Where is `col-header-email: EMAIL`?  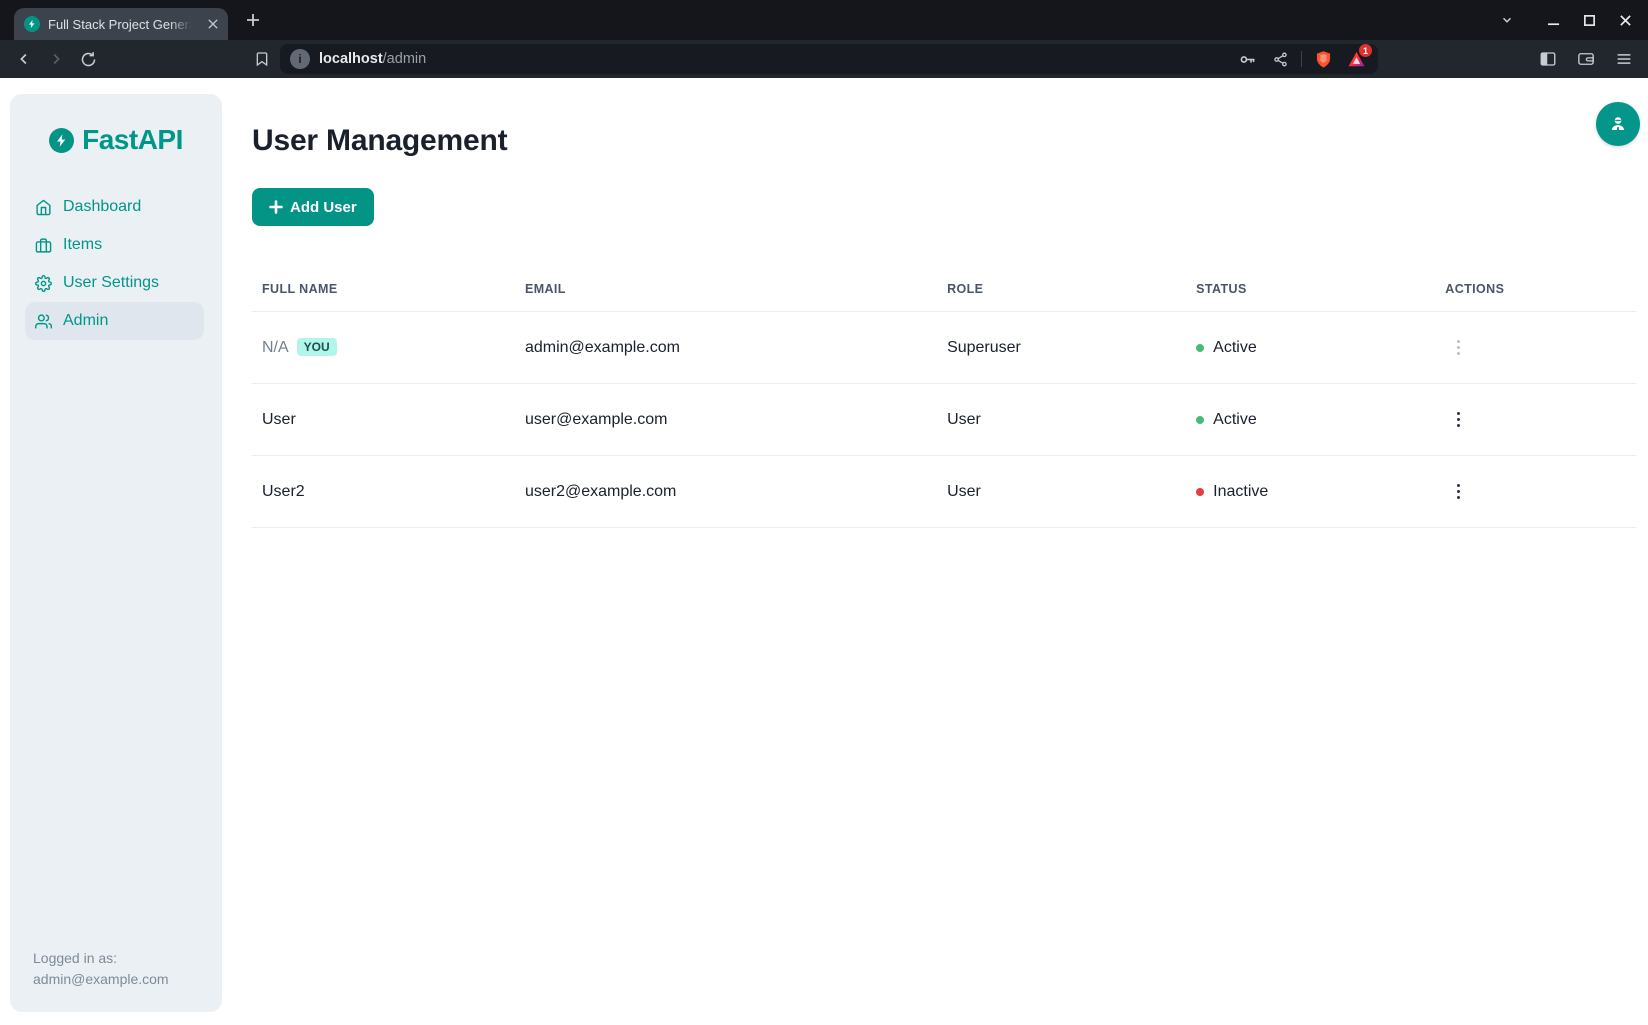
col-header-email: EMAIL is located at coordinates (545, 289).